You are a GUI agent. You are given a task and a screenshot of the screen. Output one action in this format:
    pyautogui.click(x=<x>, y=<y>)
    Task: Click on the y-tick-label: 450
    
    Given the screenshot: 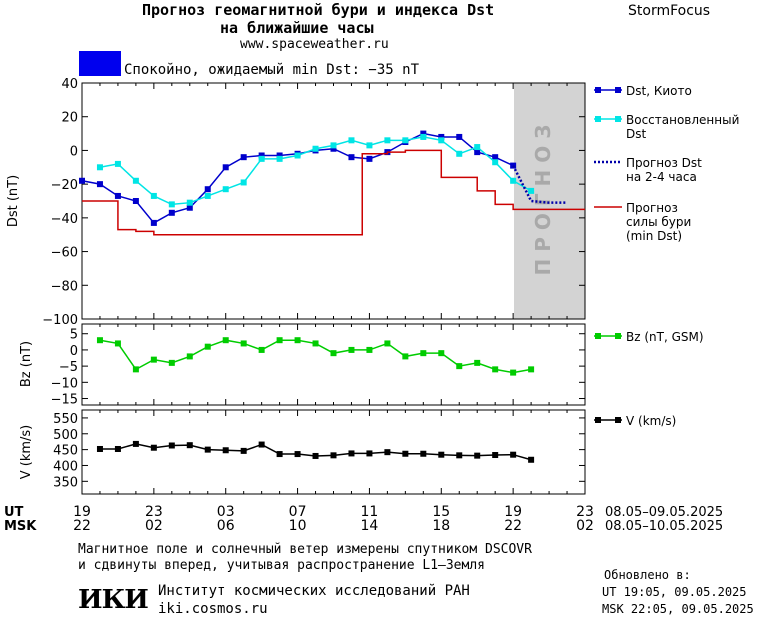 What is the action you would take?
    pyautogui.click(x=65, y=451)
    